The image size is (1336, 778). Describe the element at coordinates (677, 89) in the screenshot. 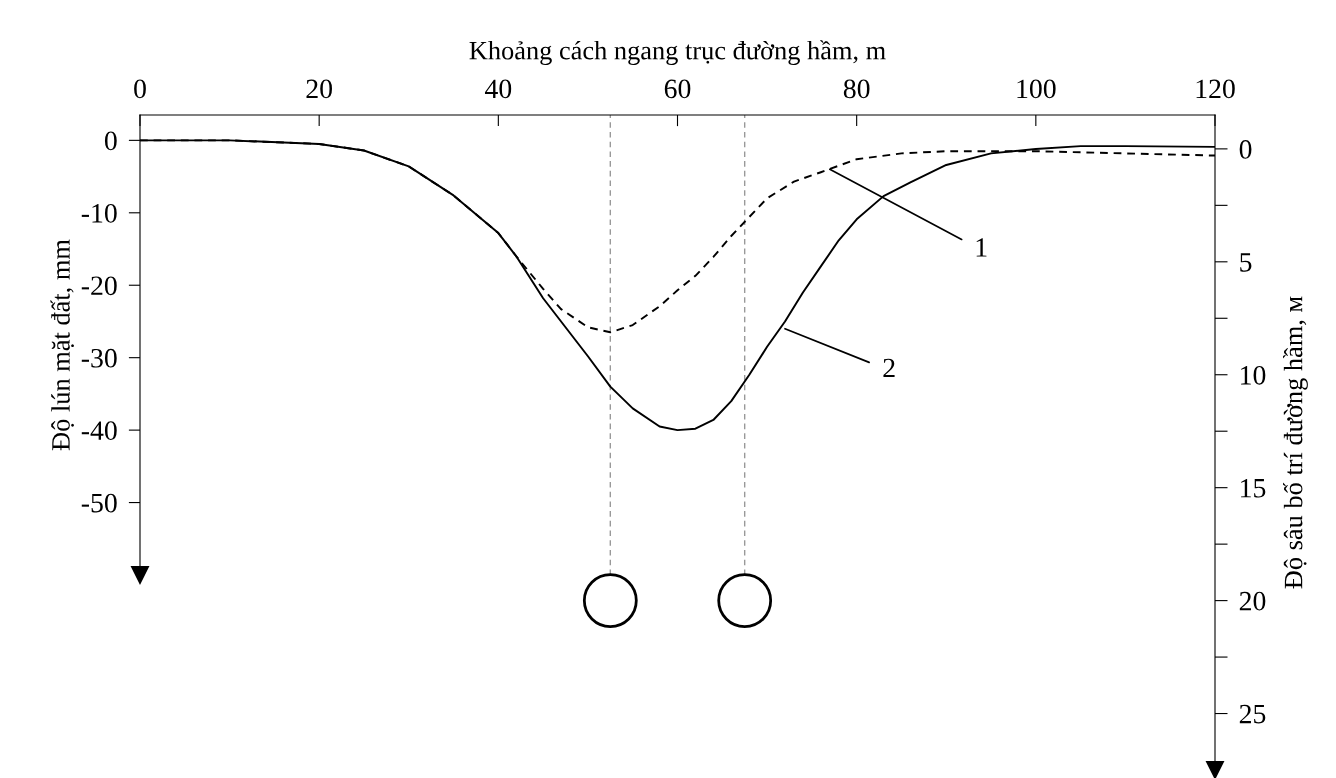

I see `x-tick-label: 60` at that location.